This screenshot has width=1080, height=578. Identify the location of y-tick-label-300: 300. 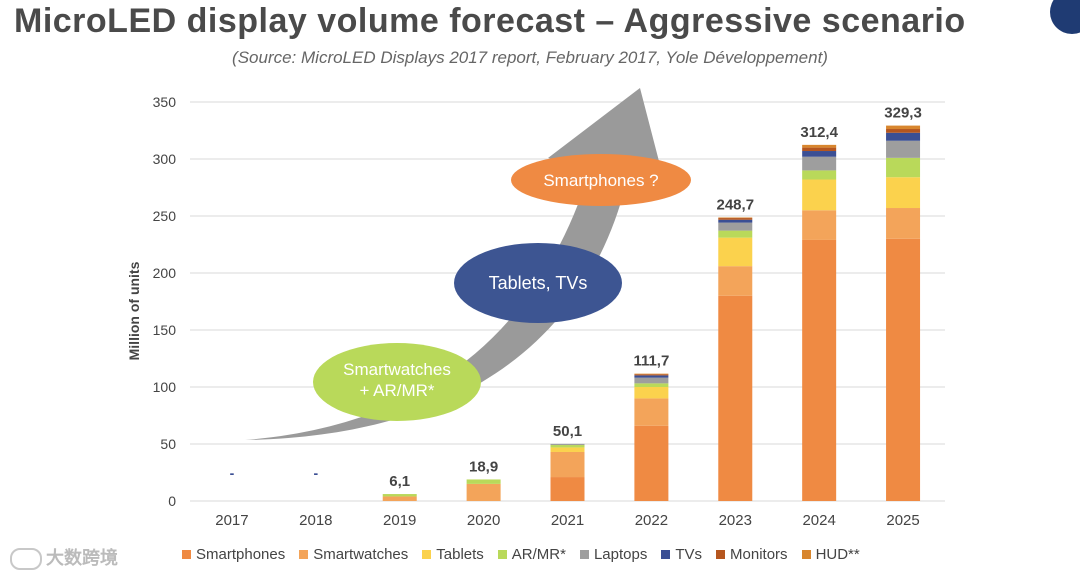
(165, 159).